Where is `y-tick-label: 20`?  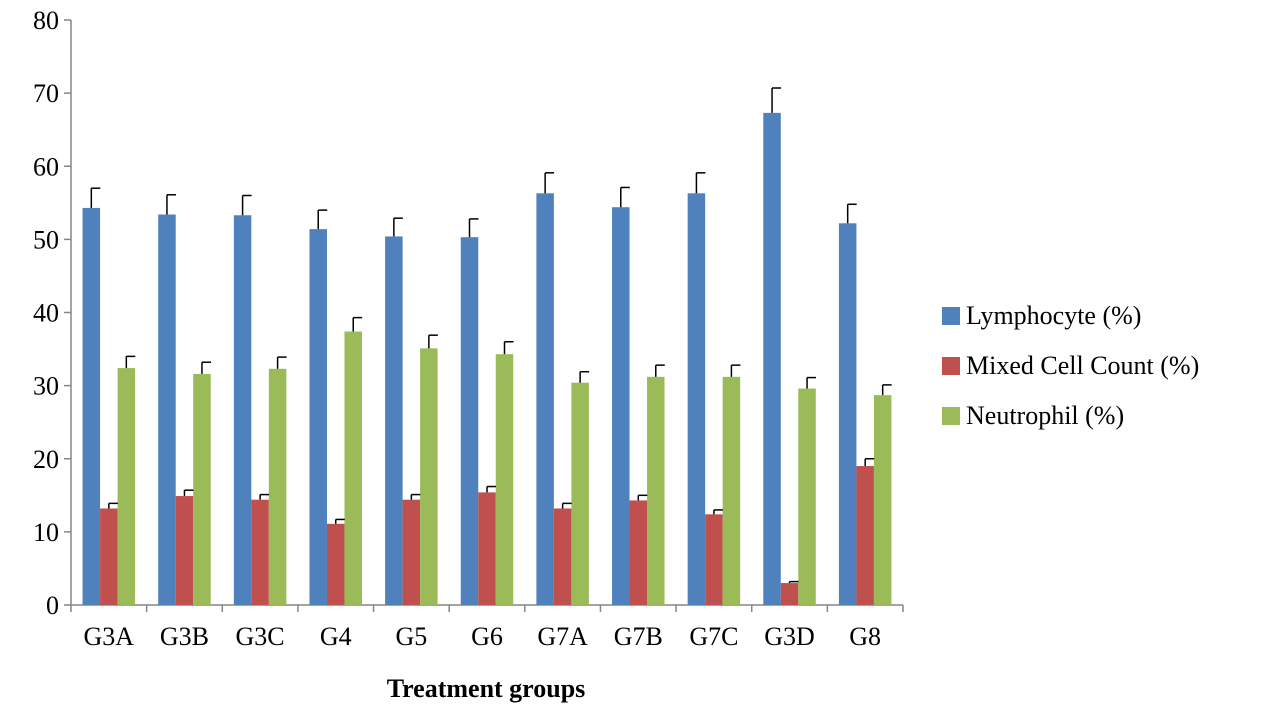 y-tick-label: 20 is located at coordinates (46, 459).